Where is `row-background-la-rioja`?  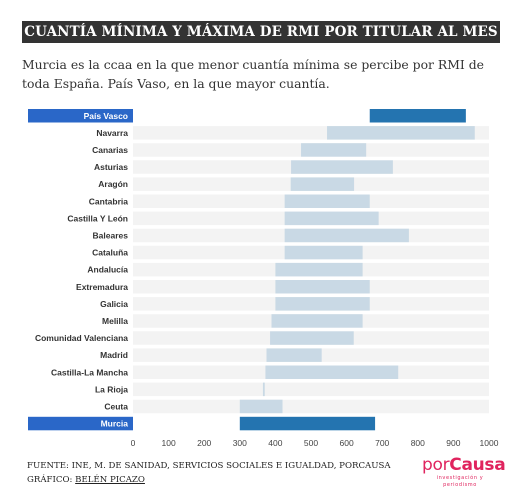 row-background-la-rioja is located at coordinates (311, 389).